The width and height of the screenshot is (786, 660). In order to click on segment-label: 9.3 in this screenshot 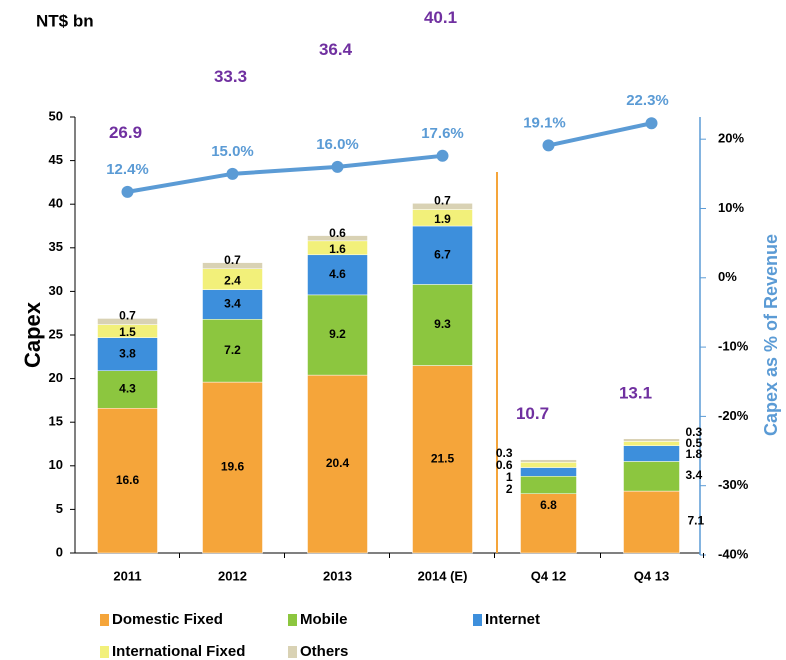, I will do `click(442, 324)`.